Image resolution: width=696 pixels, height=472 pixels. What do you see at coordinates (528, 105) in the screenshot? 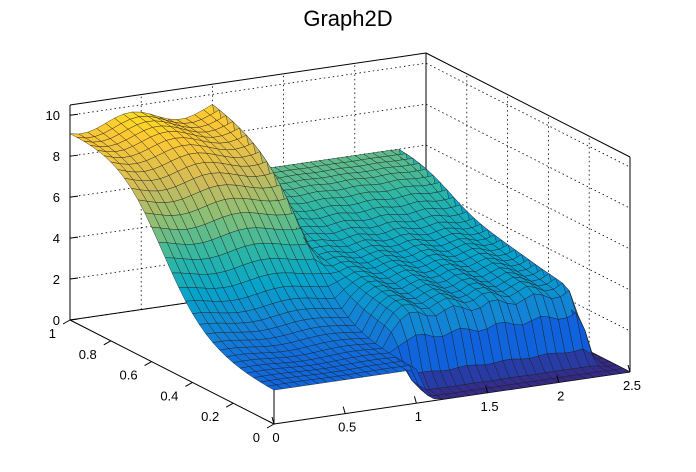
I see `frame-edge-top-right` at bounding box center [528, 105].